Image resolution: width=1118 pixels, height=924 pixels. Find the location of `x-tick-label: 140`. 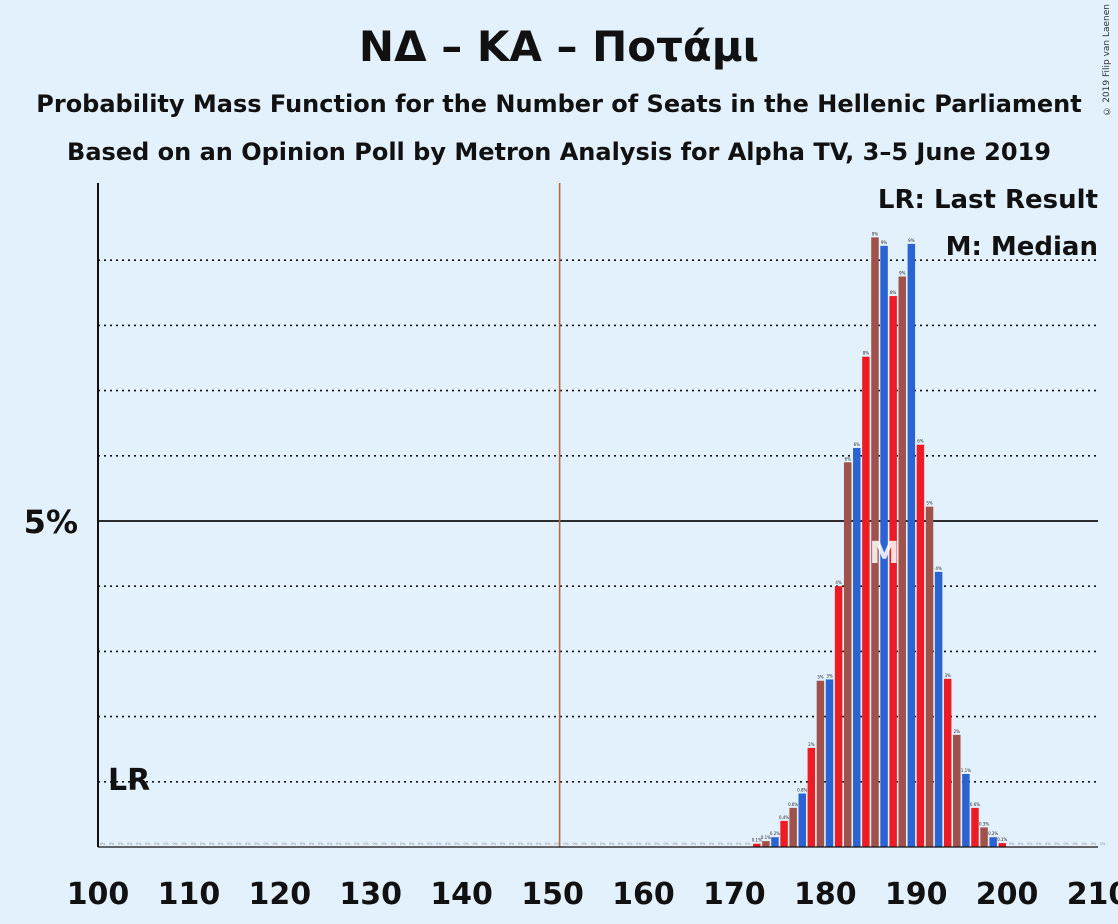

x-tick-label: 140 is located at coordinates (461, 894).